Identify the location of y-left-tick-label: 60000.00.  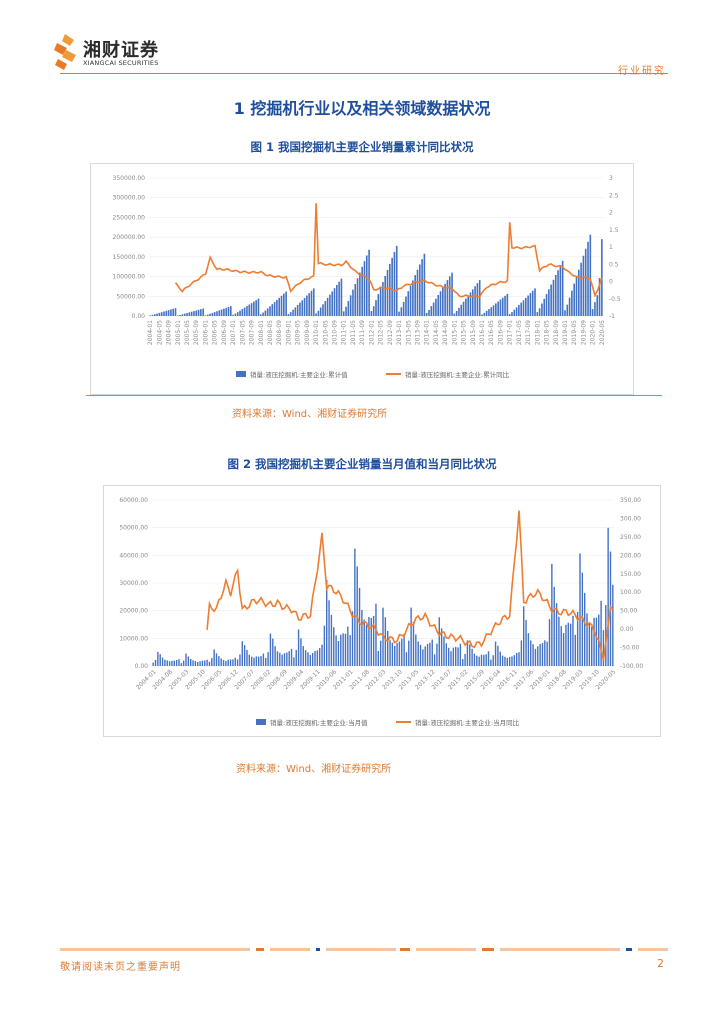
(133, 500).